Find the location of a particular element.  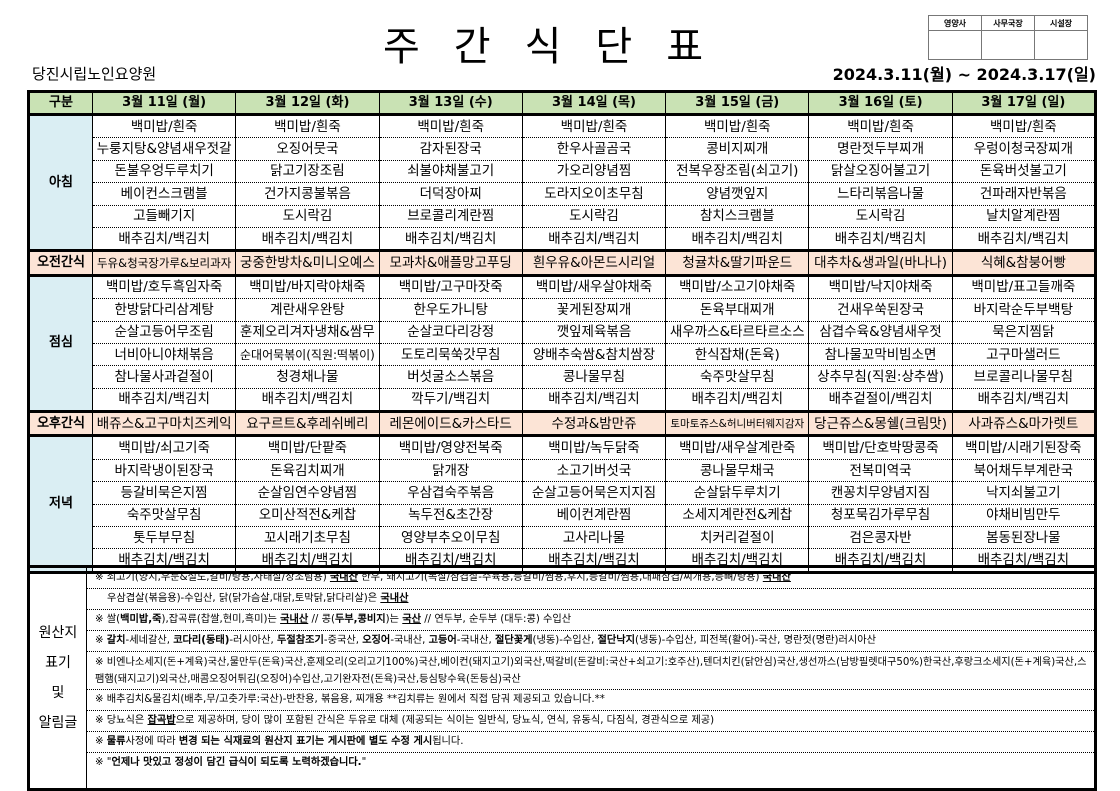

menu-item: 토마토쥬스&허니버터웨지감자 is located at coordinates (737, 424).